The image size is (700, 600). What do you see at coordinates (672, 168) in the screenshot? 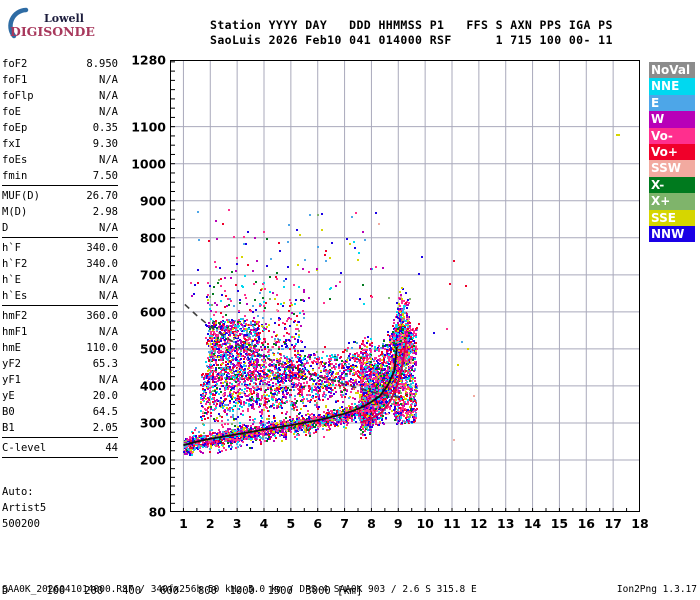
I see `legend-item-ssw: SSW` at bounding box center [672, 168].